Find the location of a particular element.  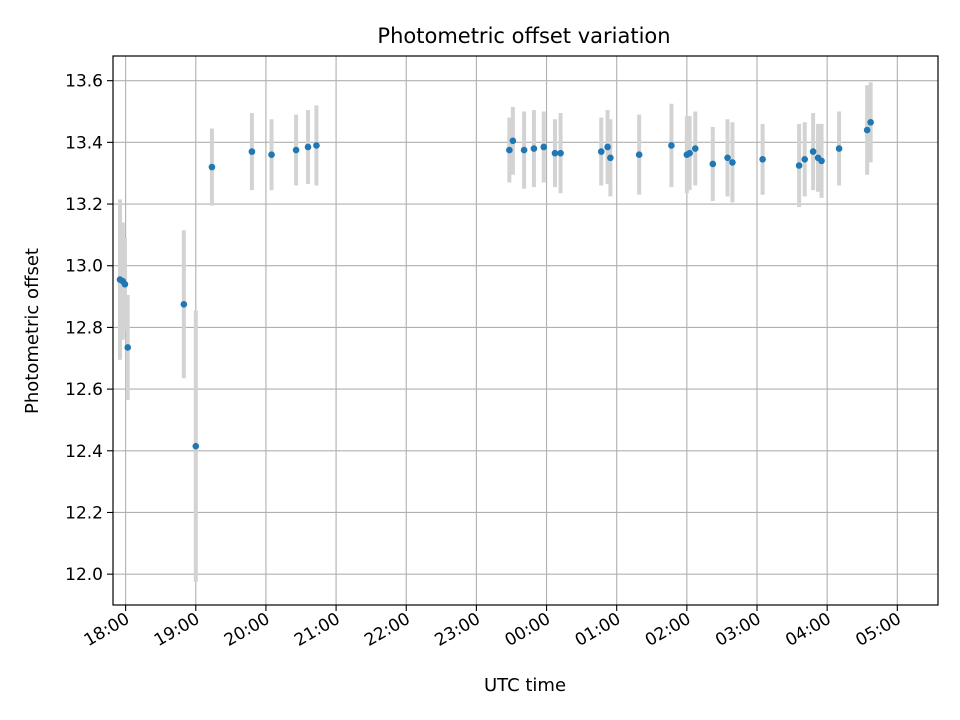

y-tick-label: 13.6 is located at coordinates (84, 82).